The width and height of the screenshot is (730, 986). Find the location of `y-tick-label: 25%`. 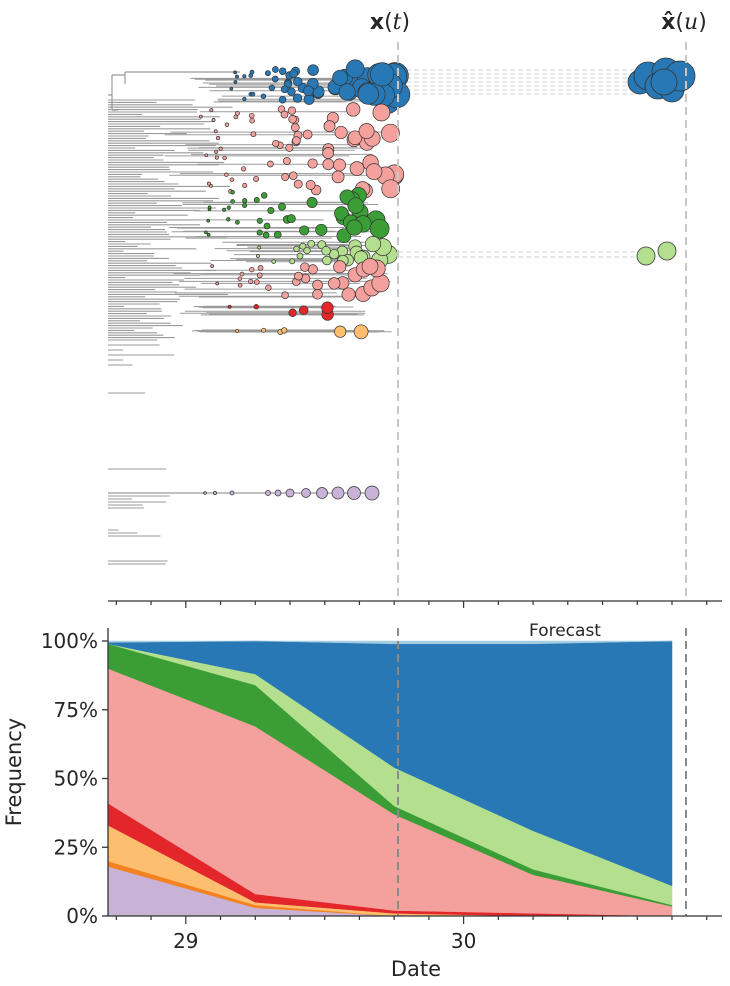

y-tick-label: 25% is located at coordinates (76, 847).